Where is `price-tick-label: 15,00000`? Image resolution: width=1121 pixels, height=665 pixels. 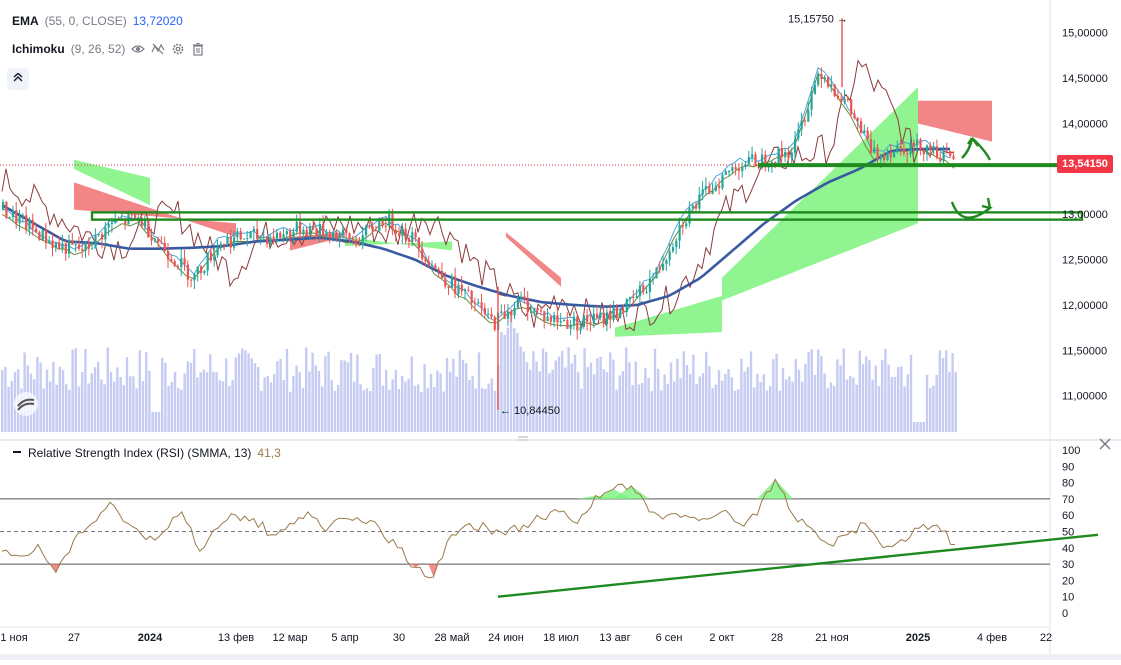 price-tick-label: 15,00000 is located at coordinates (1085, 34).